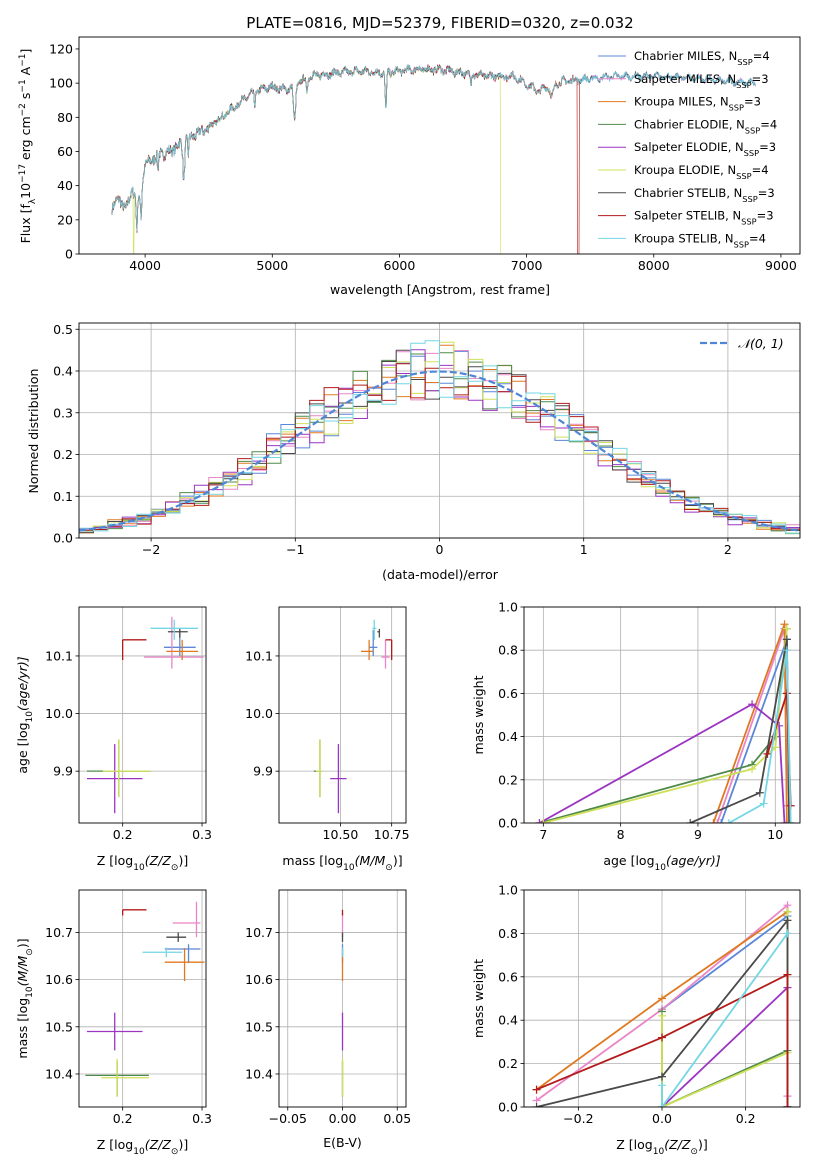 This screenshot has width=819, height=1170. I want to click on age-vs-mass-xlabel-part: mass [log, so click(312, 860).